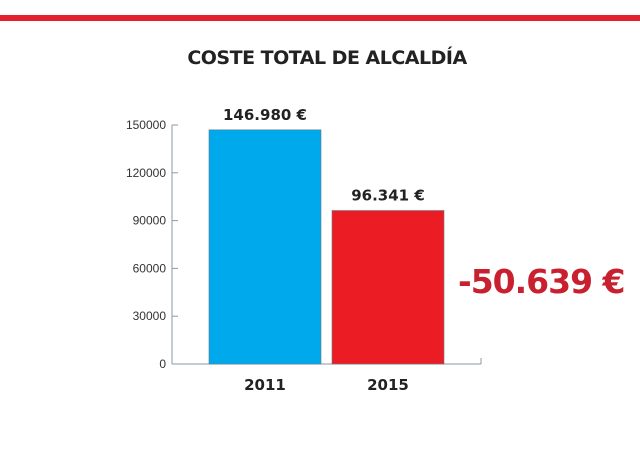 The height and width of the screenshot is (452, 640). What do you see at coordinates (388, 287) in the screenshot?
I see `bar-2015` at bounding box center [388, 287].